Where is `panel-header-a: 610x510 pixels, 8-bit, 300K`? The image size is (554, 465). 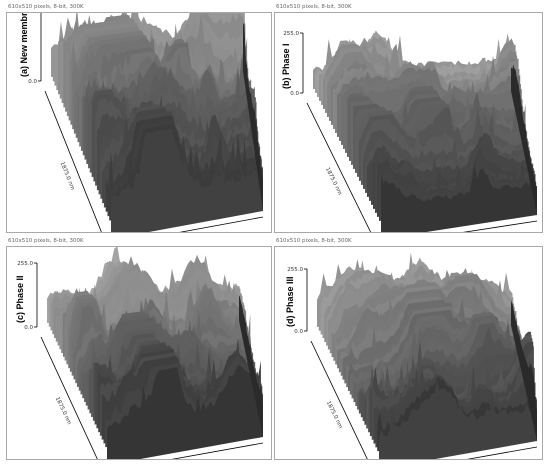
panel-header-a: 610x510 pixels, 8-bit, 300K is located at coordinates (46, 7).